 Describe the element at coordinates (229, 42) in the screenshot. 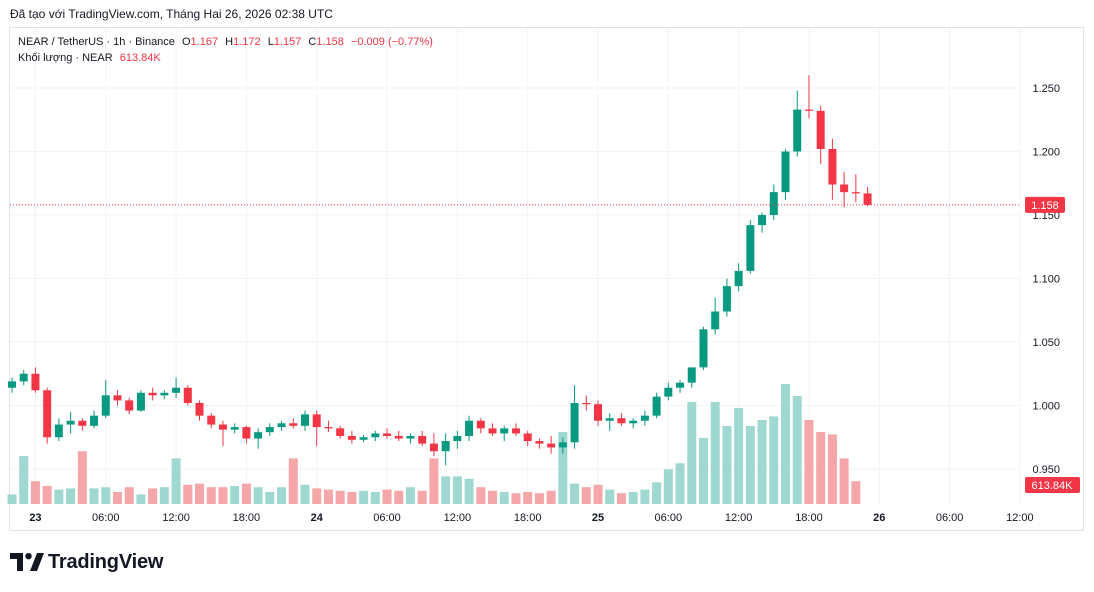

I see `high-label: H` at that location.